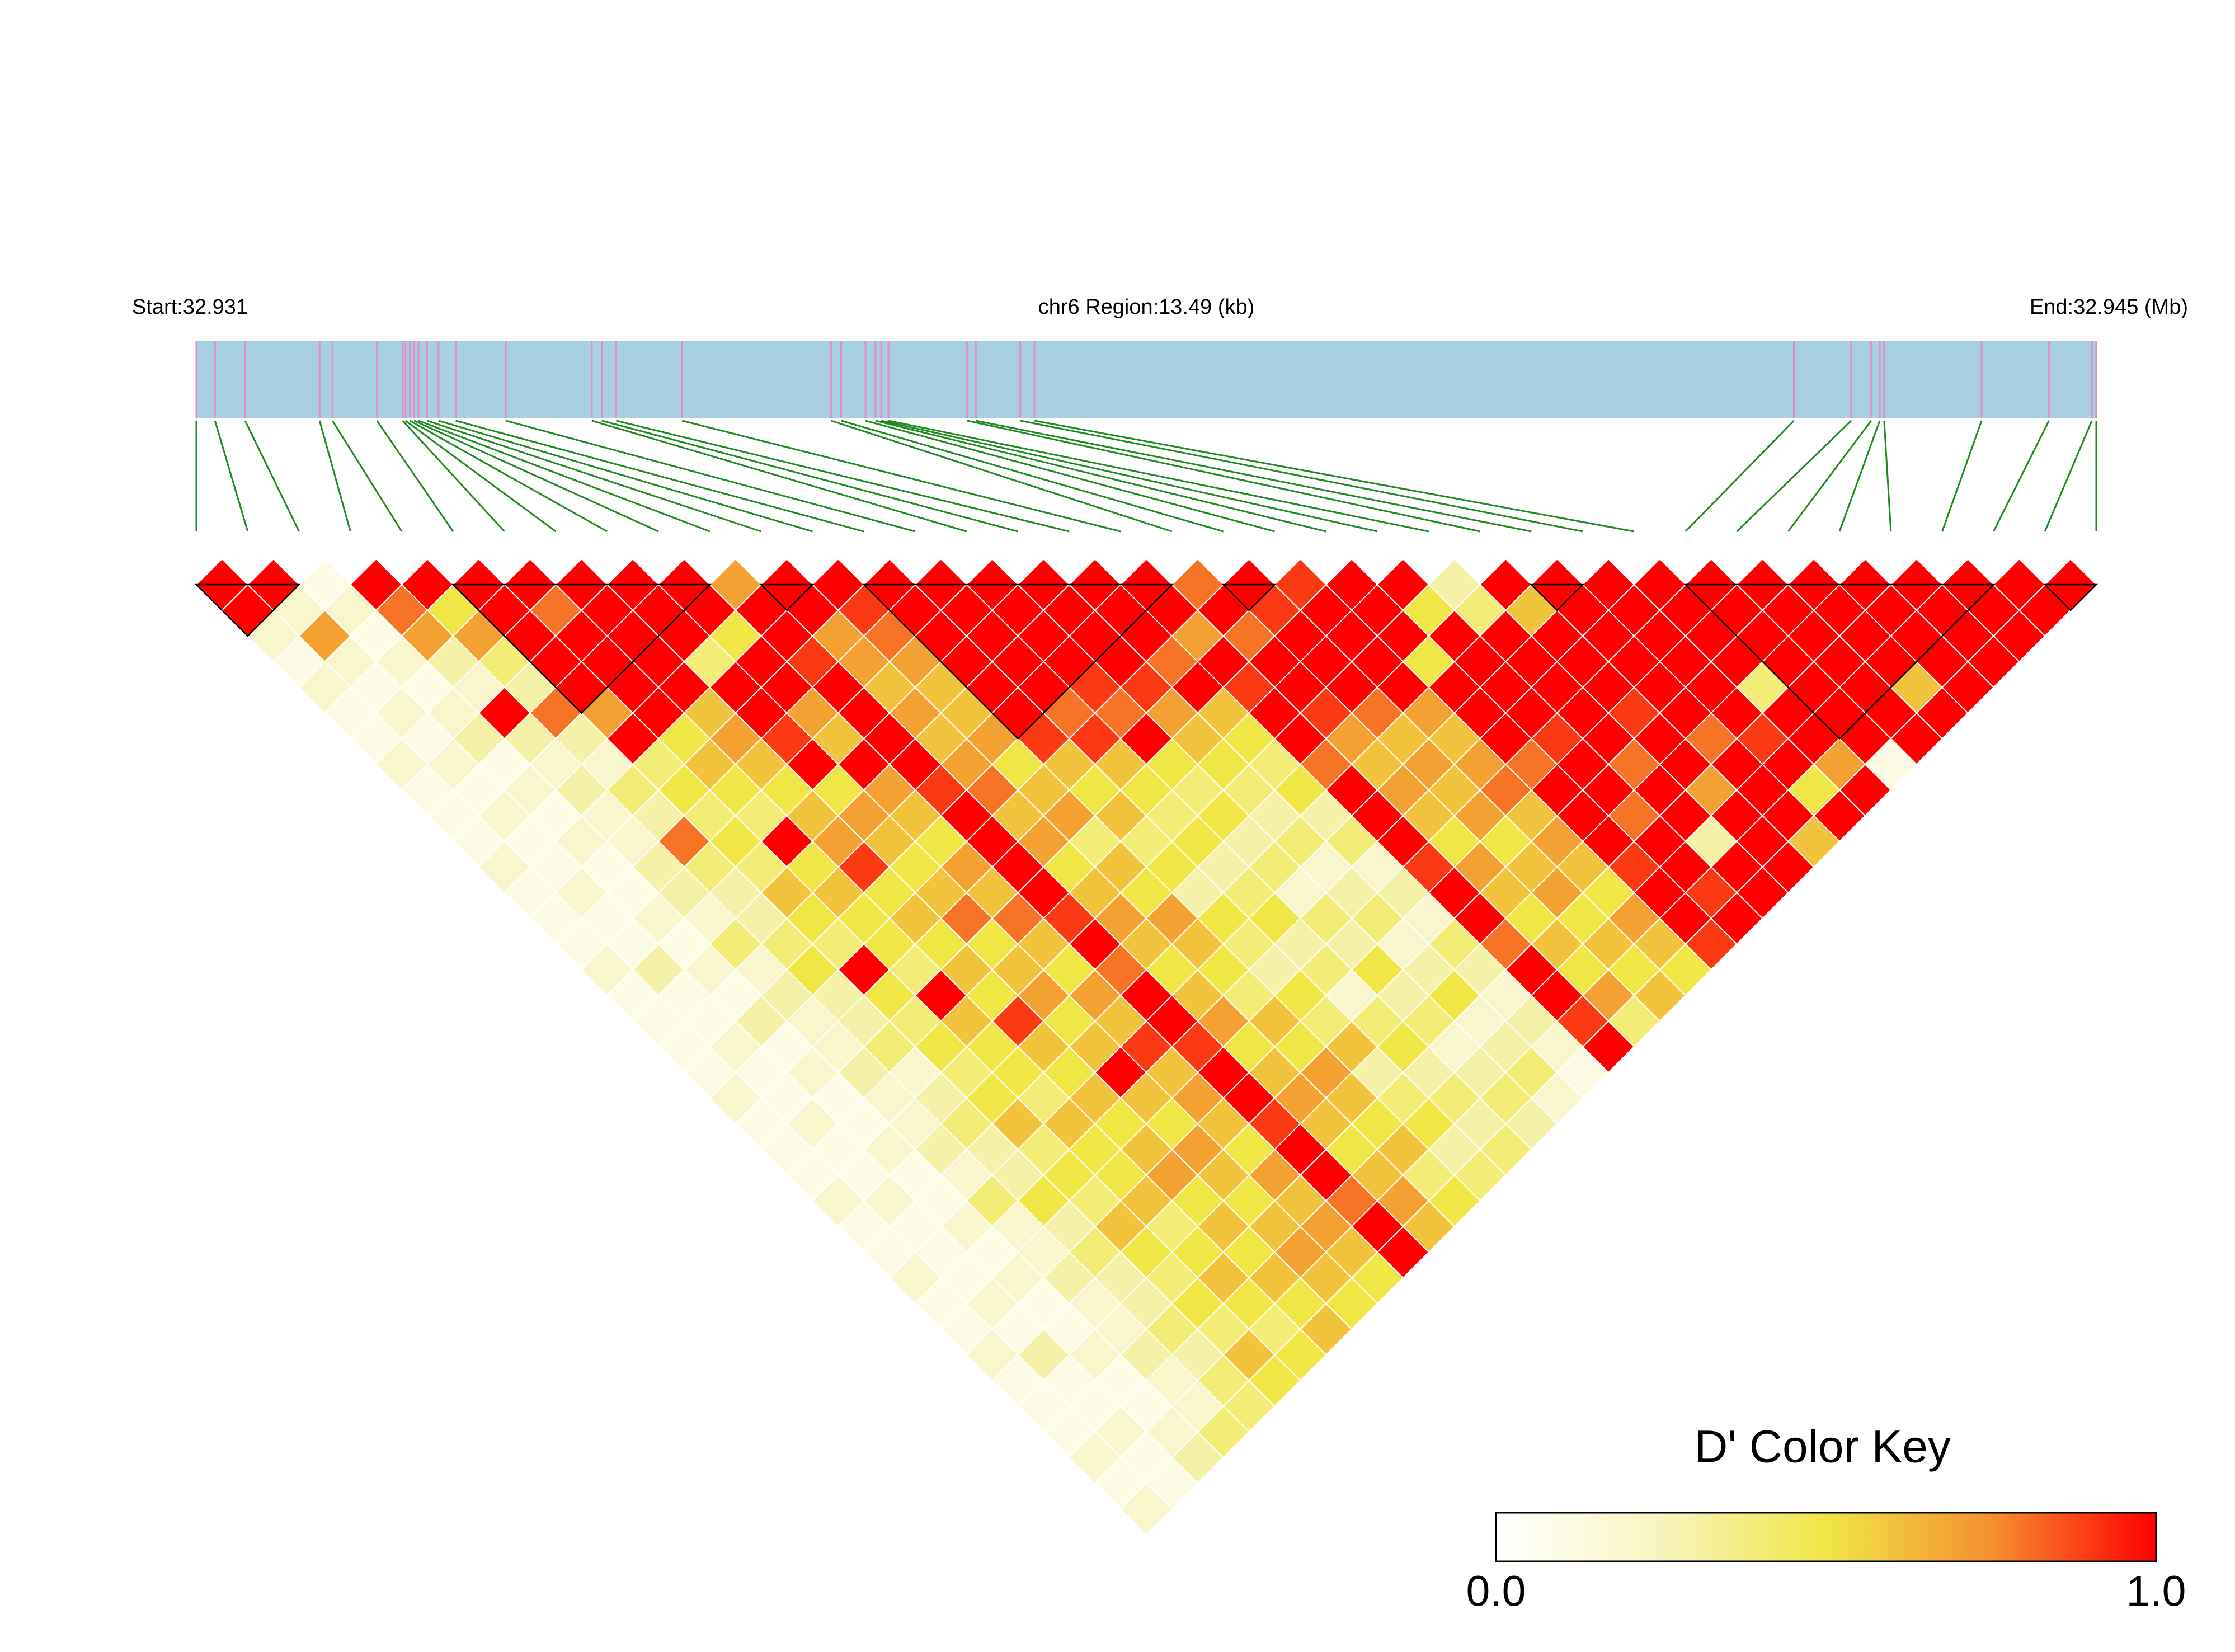  I want to click on end-label: End:32.945 (Mb), so click(2109, 307).